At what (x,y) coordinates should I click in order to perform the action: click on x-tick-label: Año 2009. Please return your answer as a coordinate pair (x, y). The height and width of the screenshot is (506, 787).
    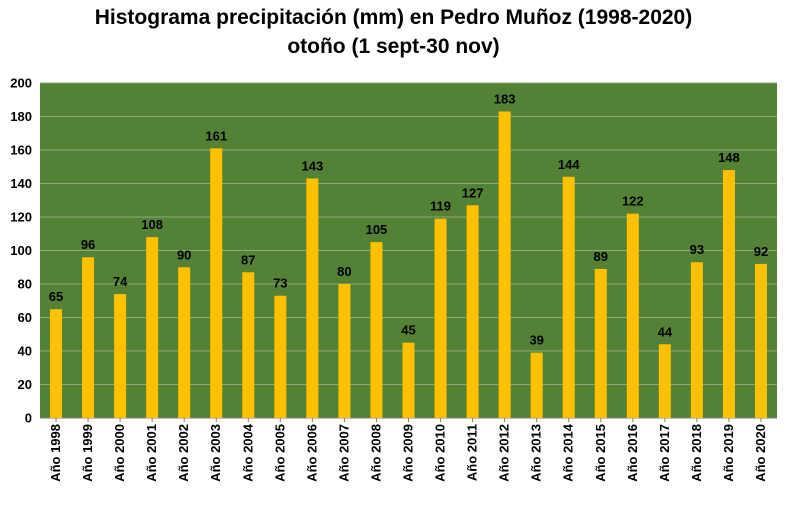
    Looking at the image, I should click on (408, 453).